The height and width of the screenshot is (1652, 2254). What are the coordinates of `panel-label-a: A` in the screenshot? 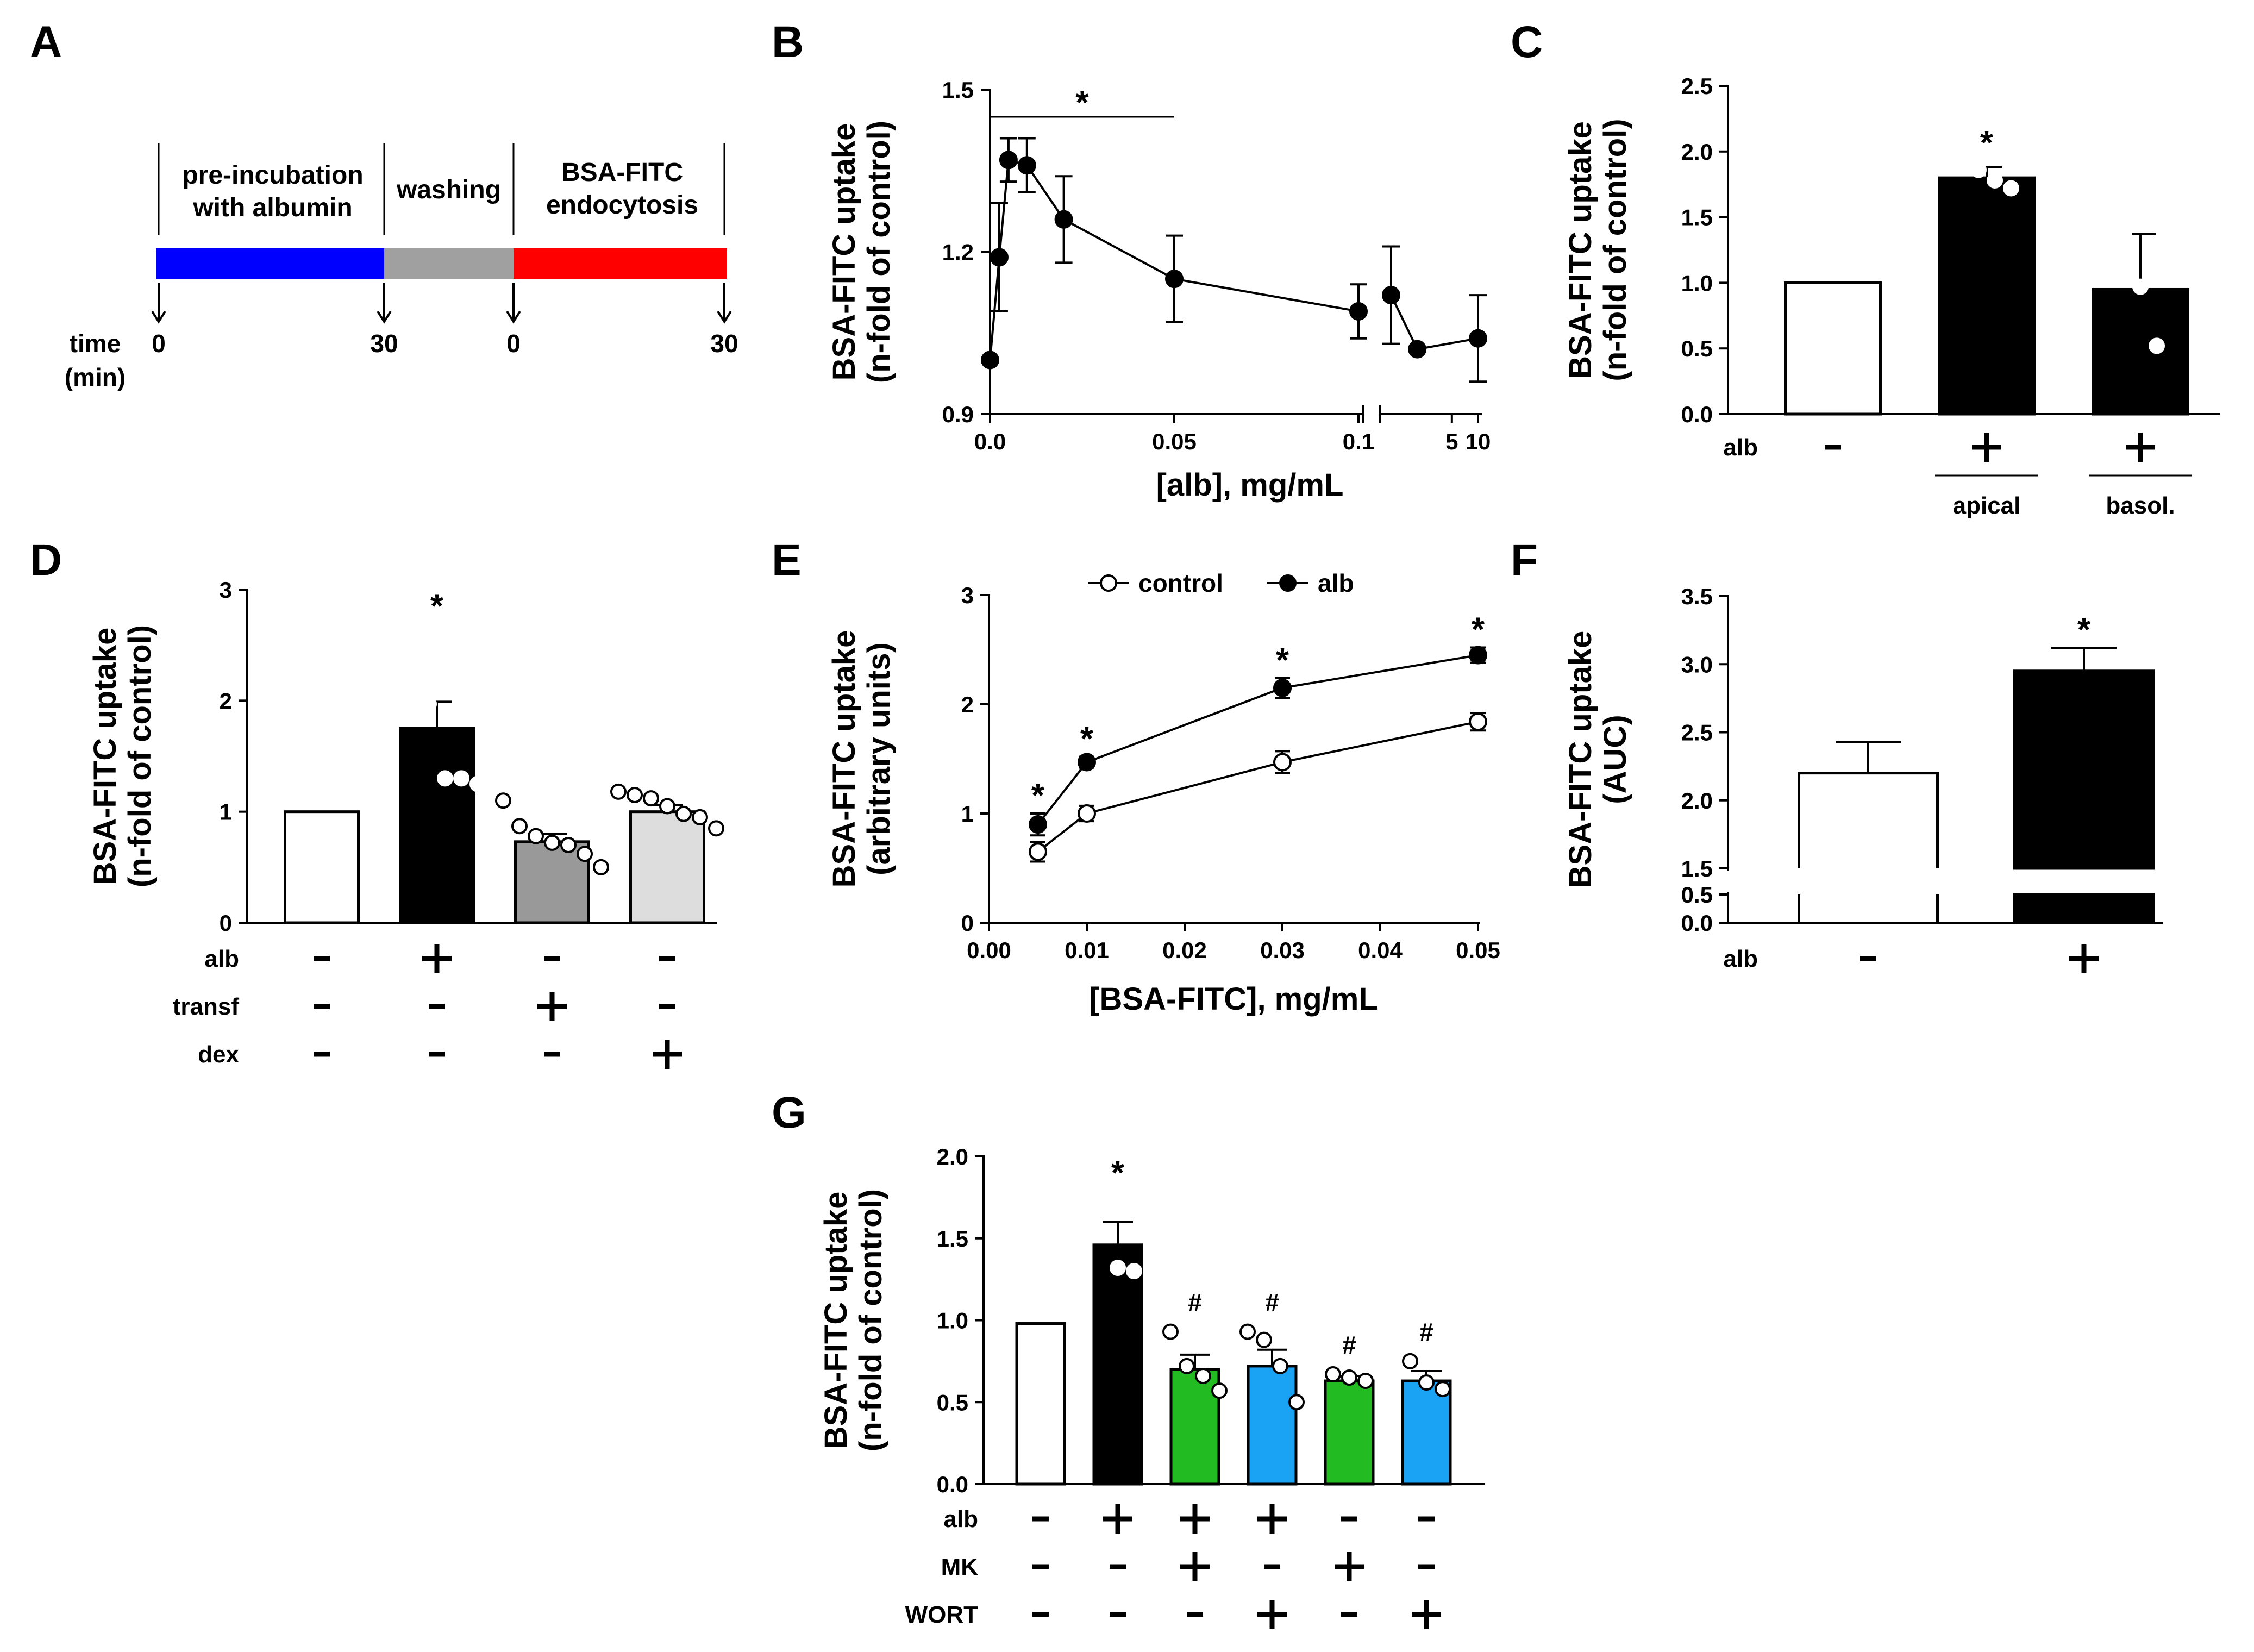 It's located at (46, 42).